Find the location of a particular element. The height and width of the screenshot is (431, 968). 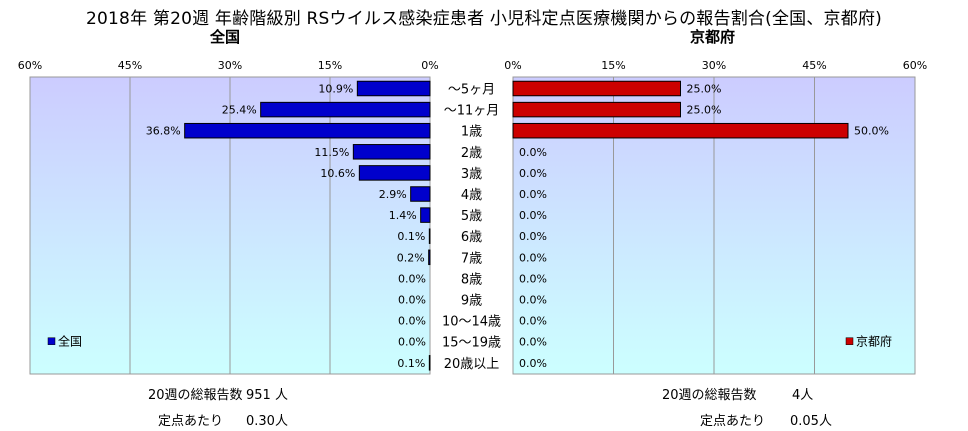

kyoto-x-tick-label: 45% is located at coordinates (814, 65).